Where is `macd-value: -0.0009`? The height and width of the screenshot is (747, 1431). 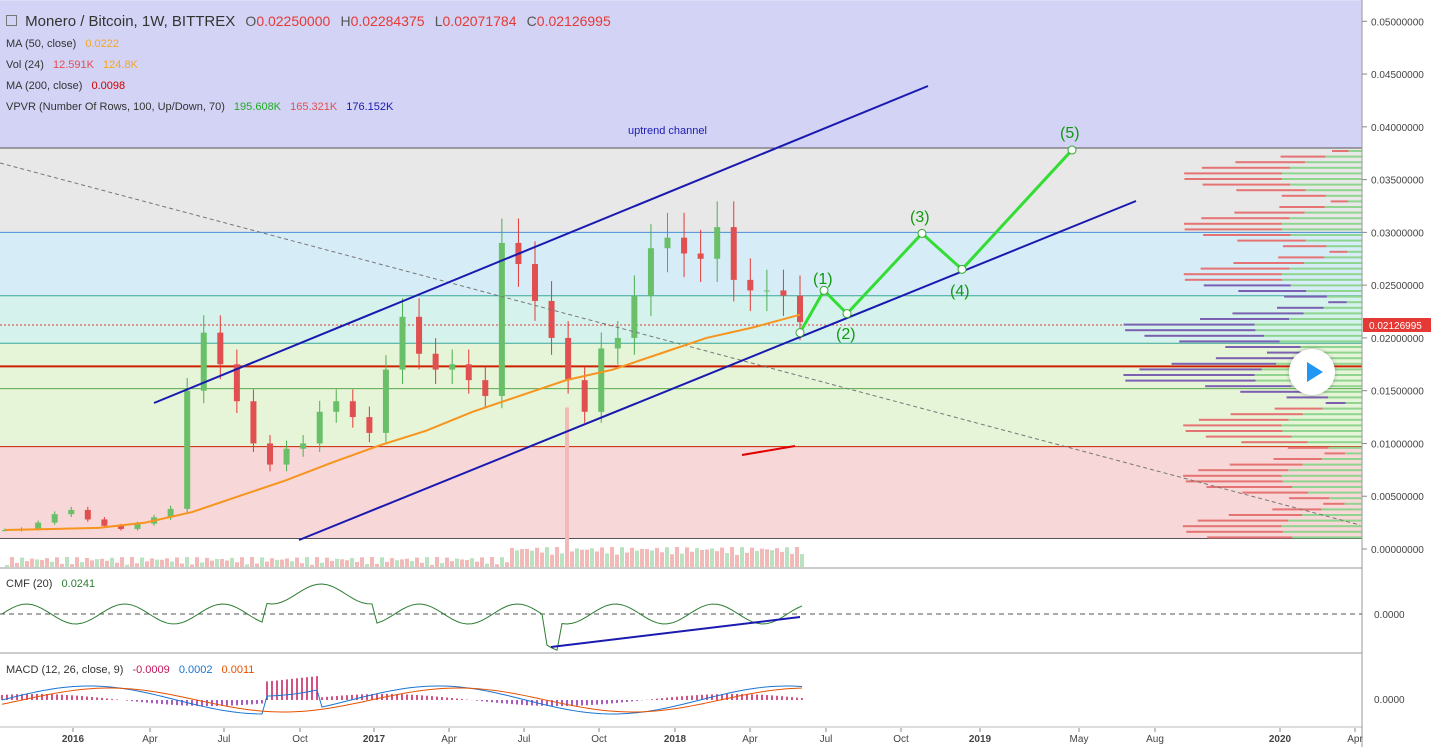
macd-value: -0.0009 is located at coordinates (151, 670).